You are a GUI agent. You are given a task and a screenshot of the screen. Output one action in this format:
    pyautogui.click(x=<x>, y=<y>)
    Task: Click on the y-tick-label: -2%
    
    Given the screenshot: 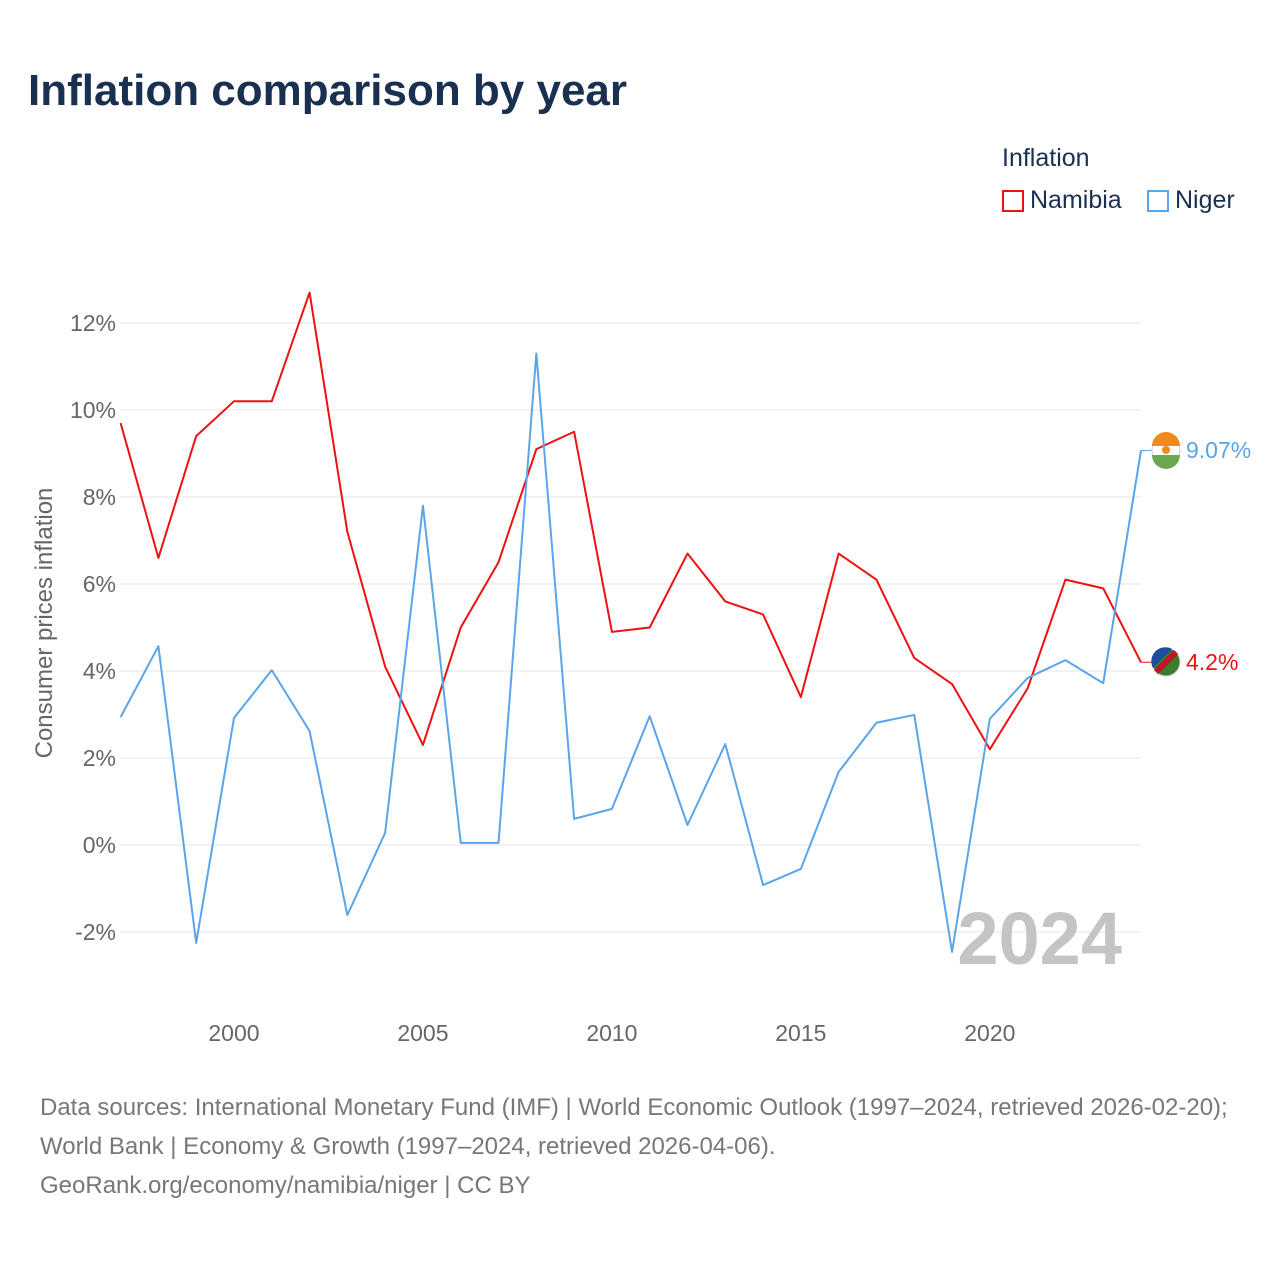 What is the action you would take?
    pyautogui.click(x=95, y=932)
    